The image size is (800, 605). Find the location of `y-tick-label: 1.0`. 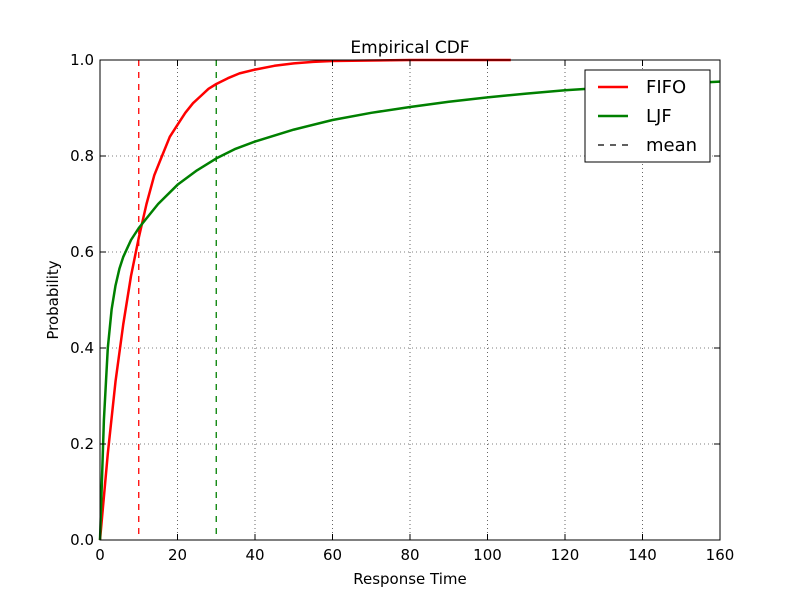

y-tick-label: 1.0 is located at coordinates (82, 60).